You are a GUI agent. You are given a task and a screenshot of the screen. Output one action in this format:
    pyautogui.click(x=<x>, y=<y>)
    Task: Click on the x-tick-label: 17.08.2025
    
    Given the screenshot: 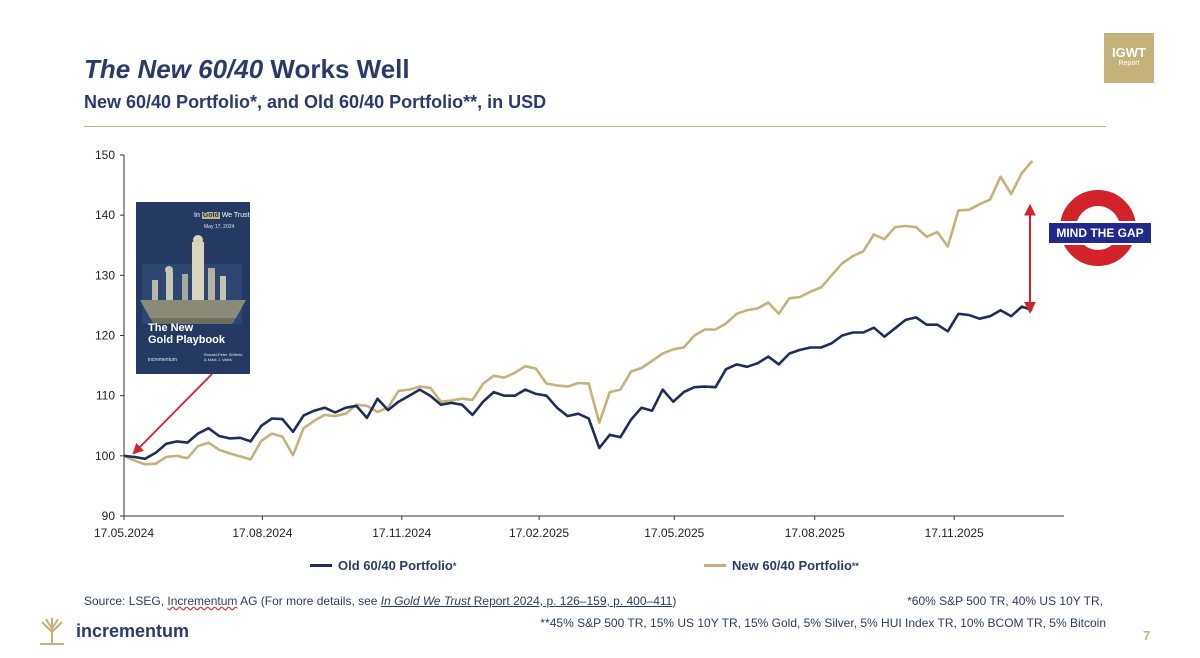 What is the action you would take?
    pyautogui.click(x=815, y=533)
    